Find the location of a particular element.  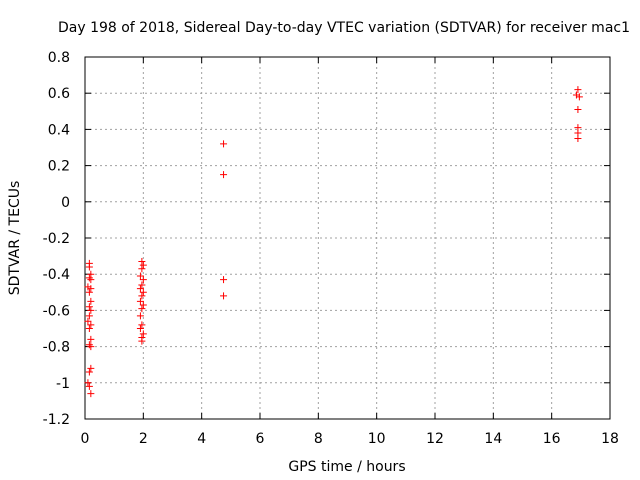

y-tick-label: -1 is located at coordinates (63, 384).